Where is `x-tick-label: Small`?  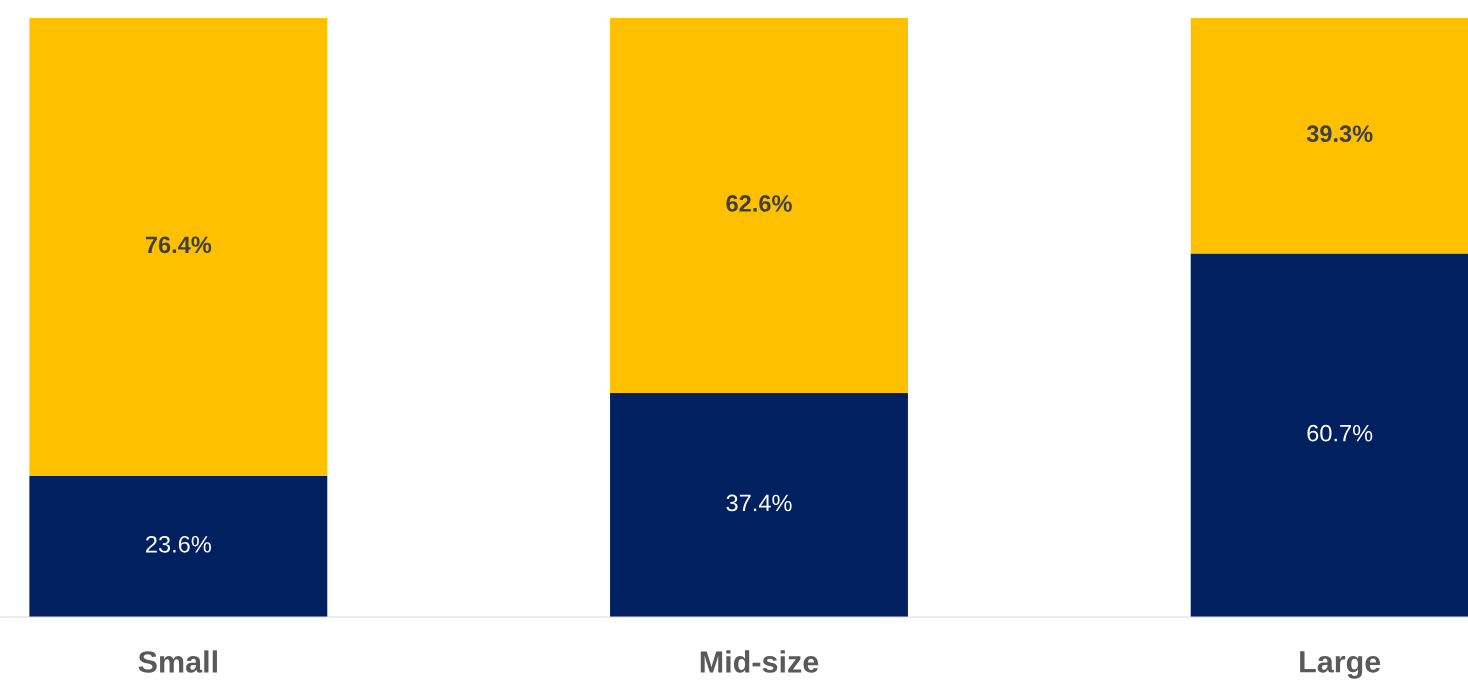
x-tick-label: Small is located at coordinates (177, 661).